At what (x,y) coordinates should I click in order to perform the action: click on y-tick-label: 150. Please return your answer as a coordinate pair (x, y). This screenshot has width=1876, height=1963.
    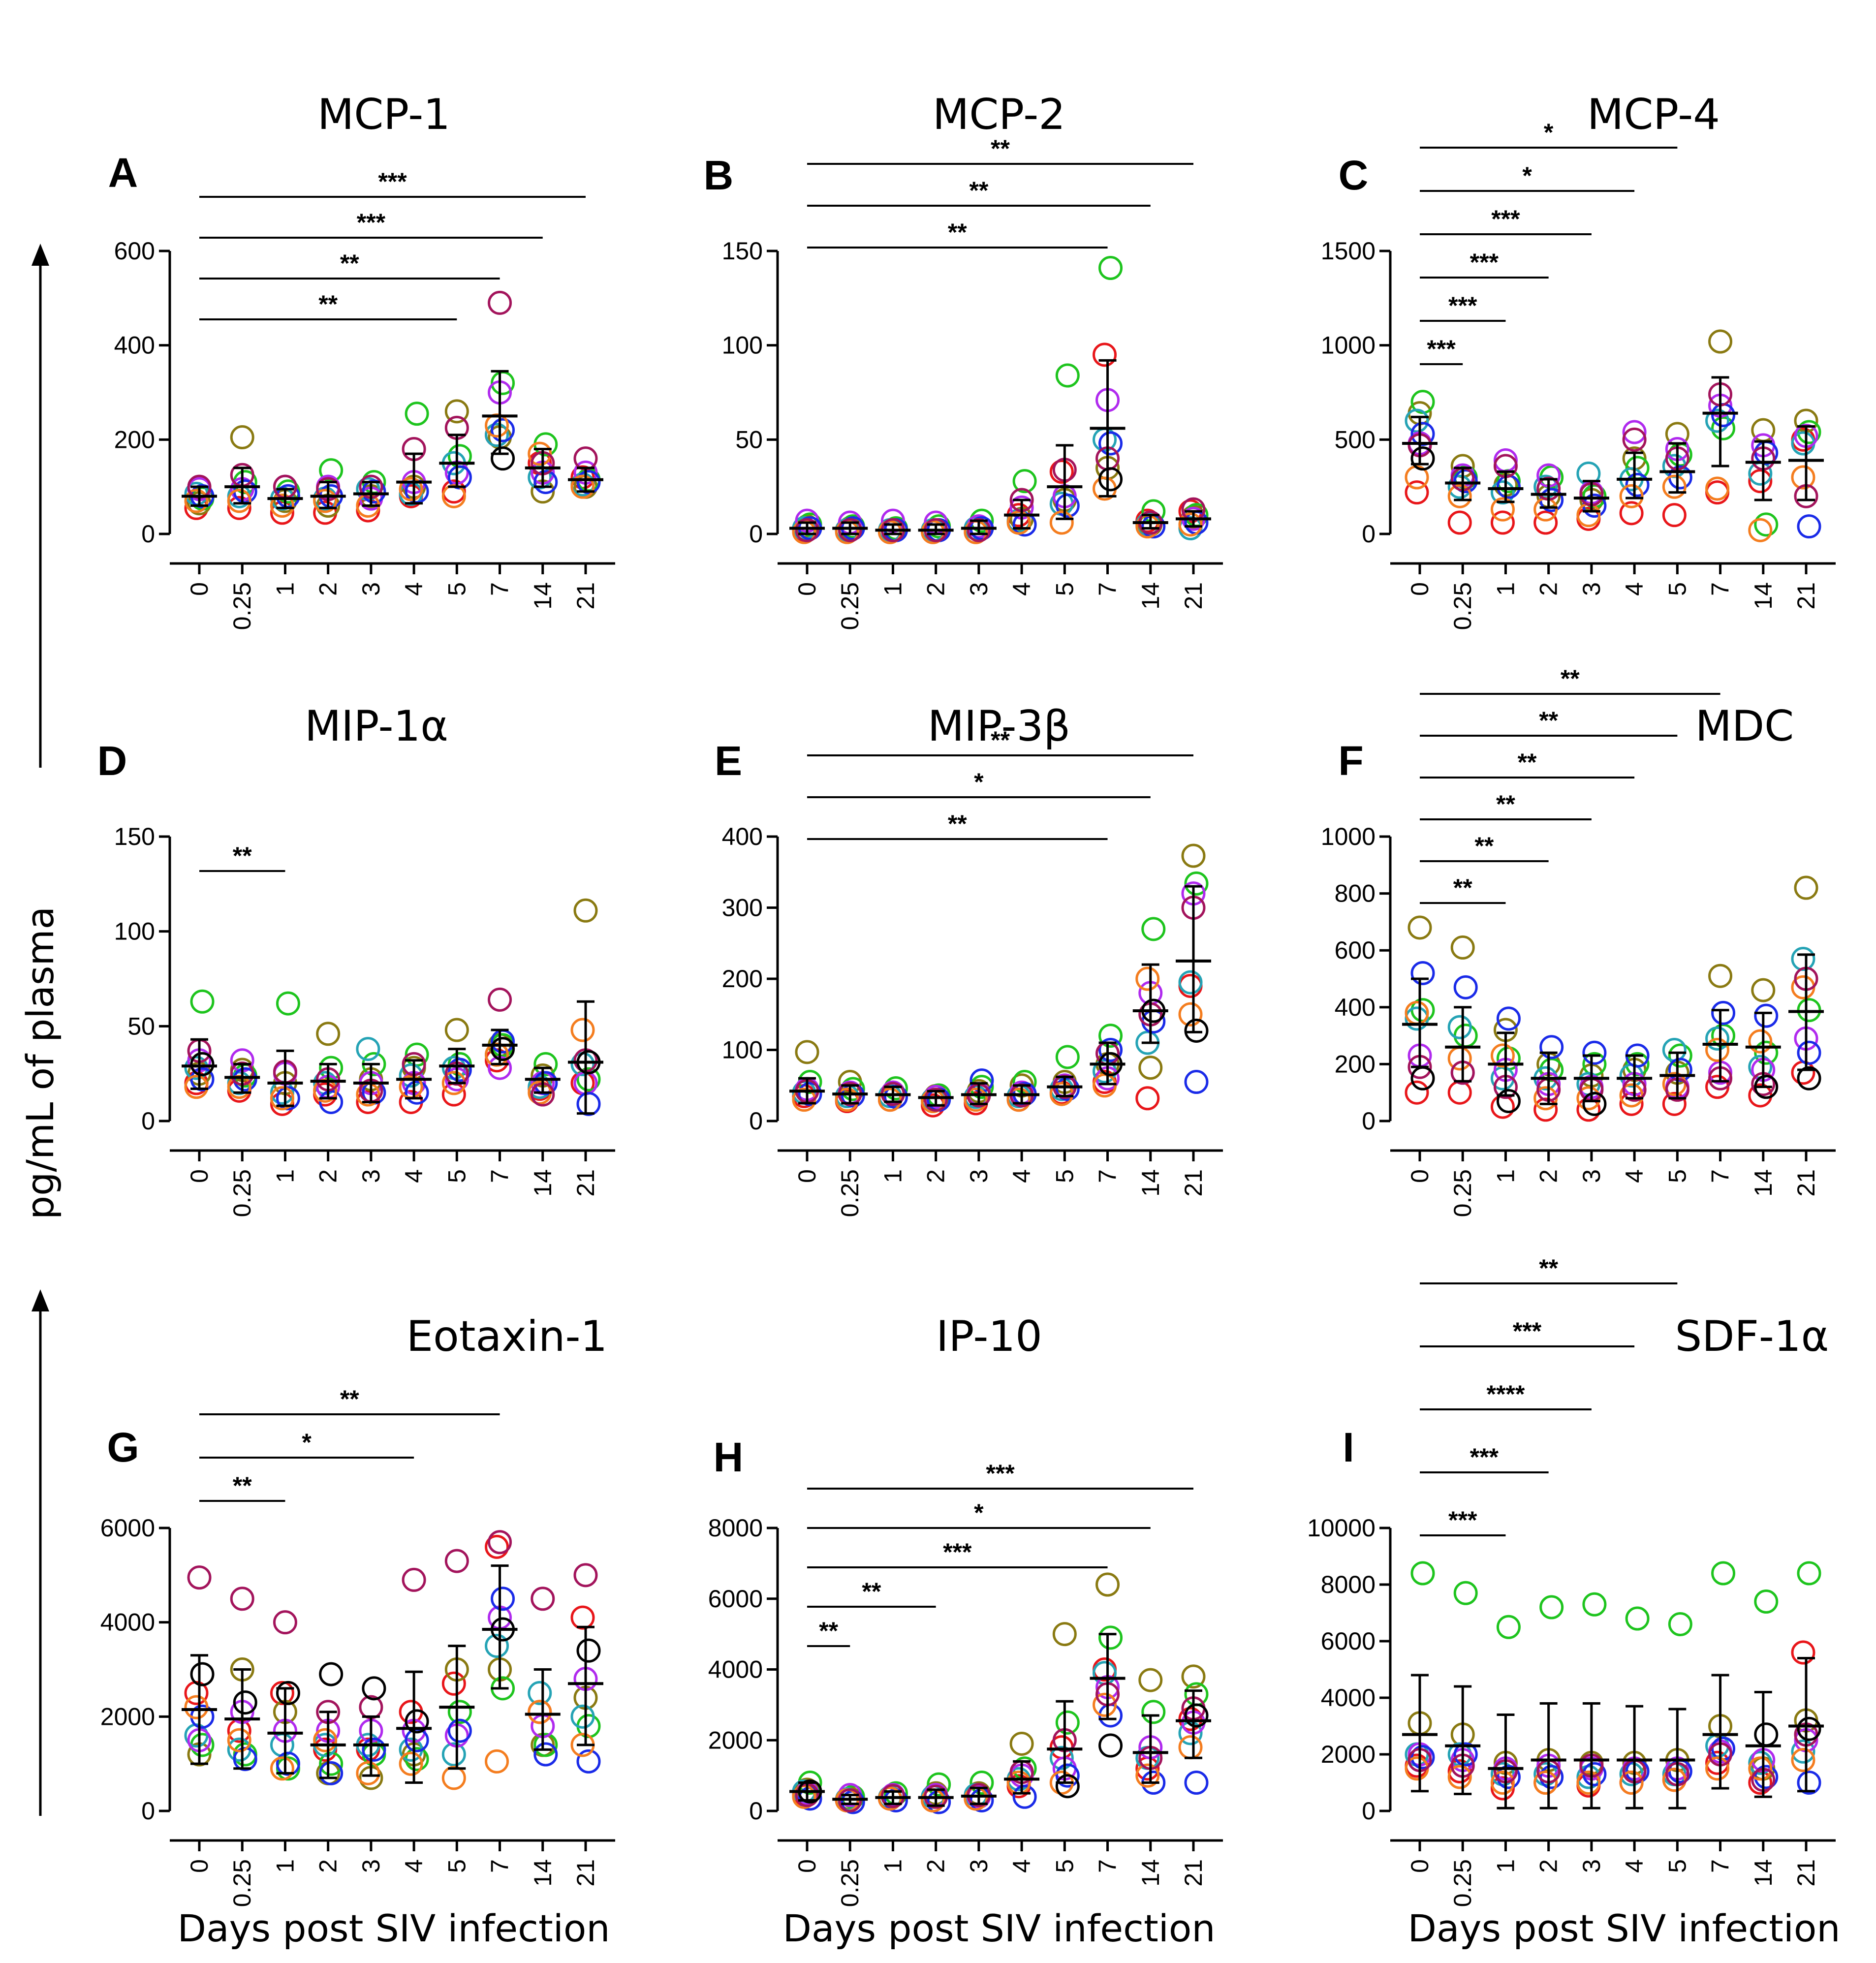
    Looking at the image, I should click on (742, 251).